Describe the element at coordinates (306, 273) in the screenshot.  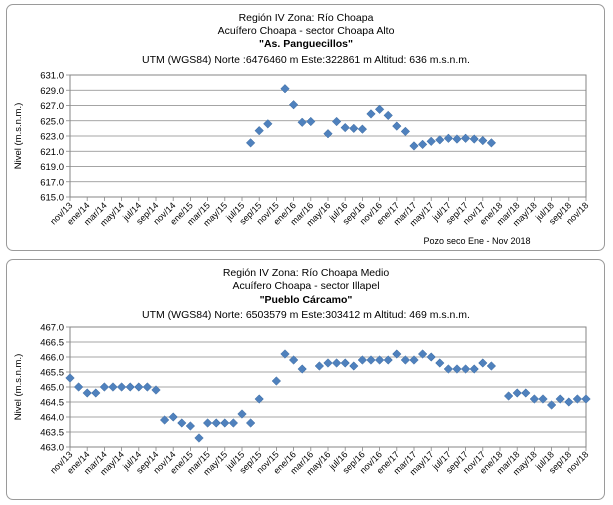
I see `chart-title-line: Región IV Zona: Río Choapa Medio` at that location.